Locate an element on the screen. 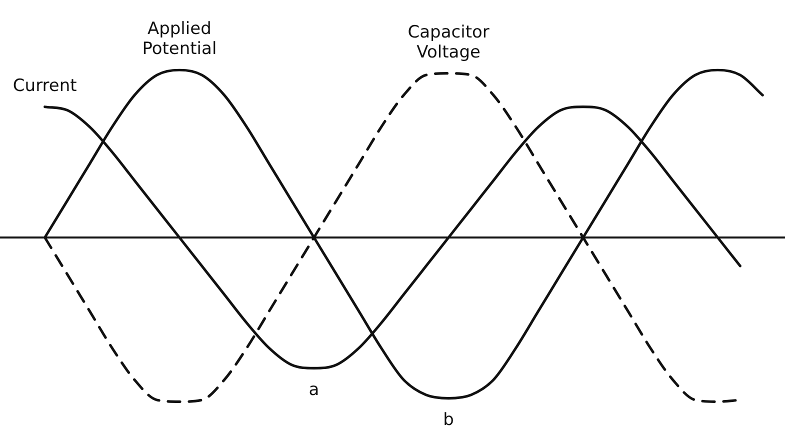  annotation: b is located at coordinates (448, 420).